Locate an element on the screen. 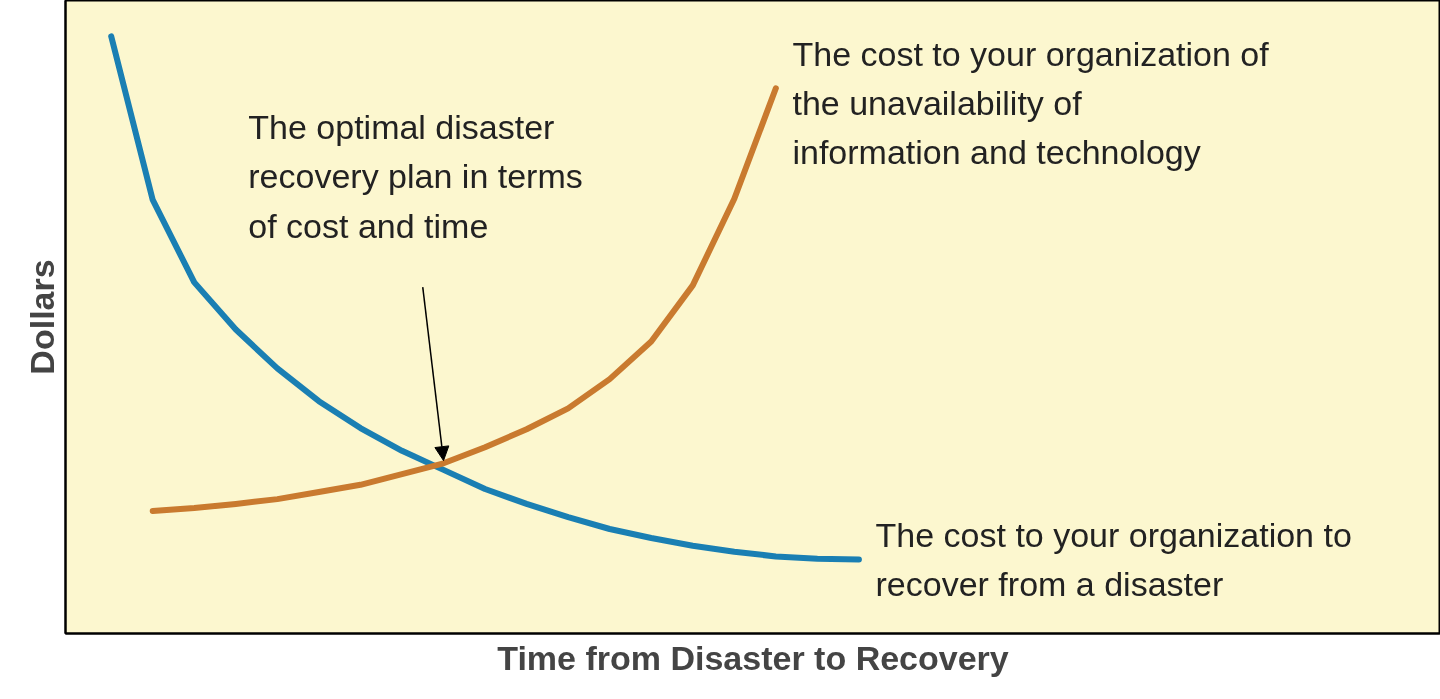 The image size is (1440, 699). y-axis-title: Dollars is located at coordinates (41, 317).